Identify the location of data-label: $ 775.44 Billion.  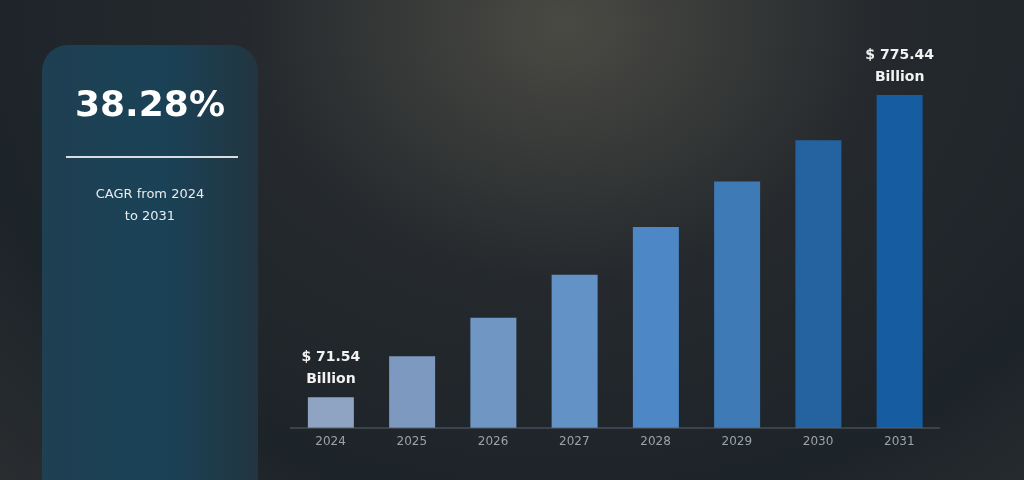
(900, 65).